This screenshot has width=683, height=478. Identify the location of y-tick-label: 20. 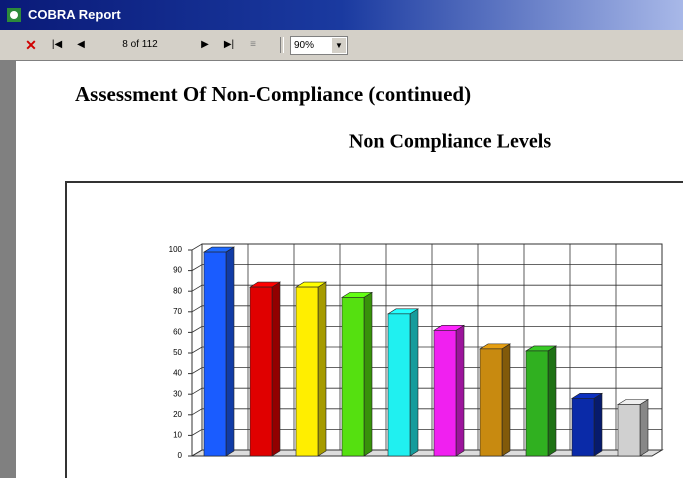
(177, 414).